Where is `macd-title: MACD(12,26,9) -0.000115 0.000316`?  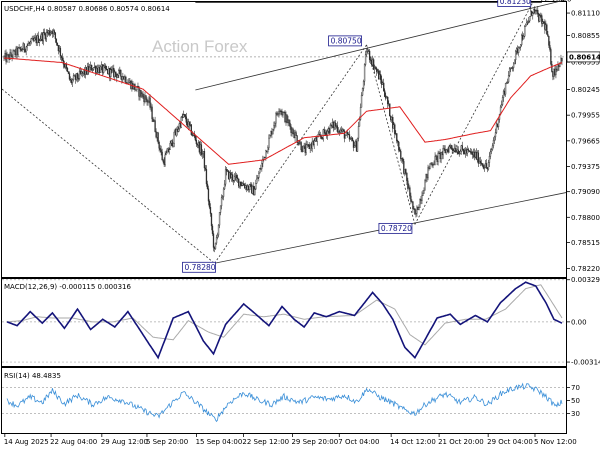
macd-title: MACD(12,26,9) -0.000115 0.000316 is located at coordinates (67, 287).